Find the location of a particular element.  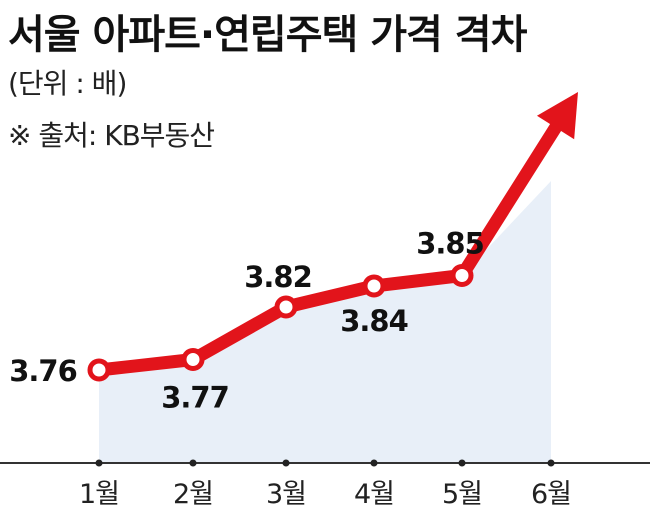

x-tick-label: 2월 is located at coordinates (193, 494).